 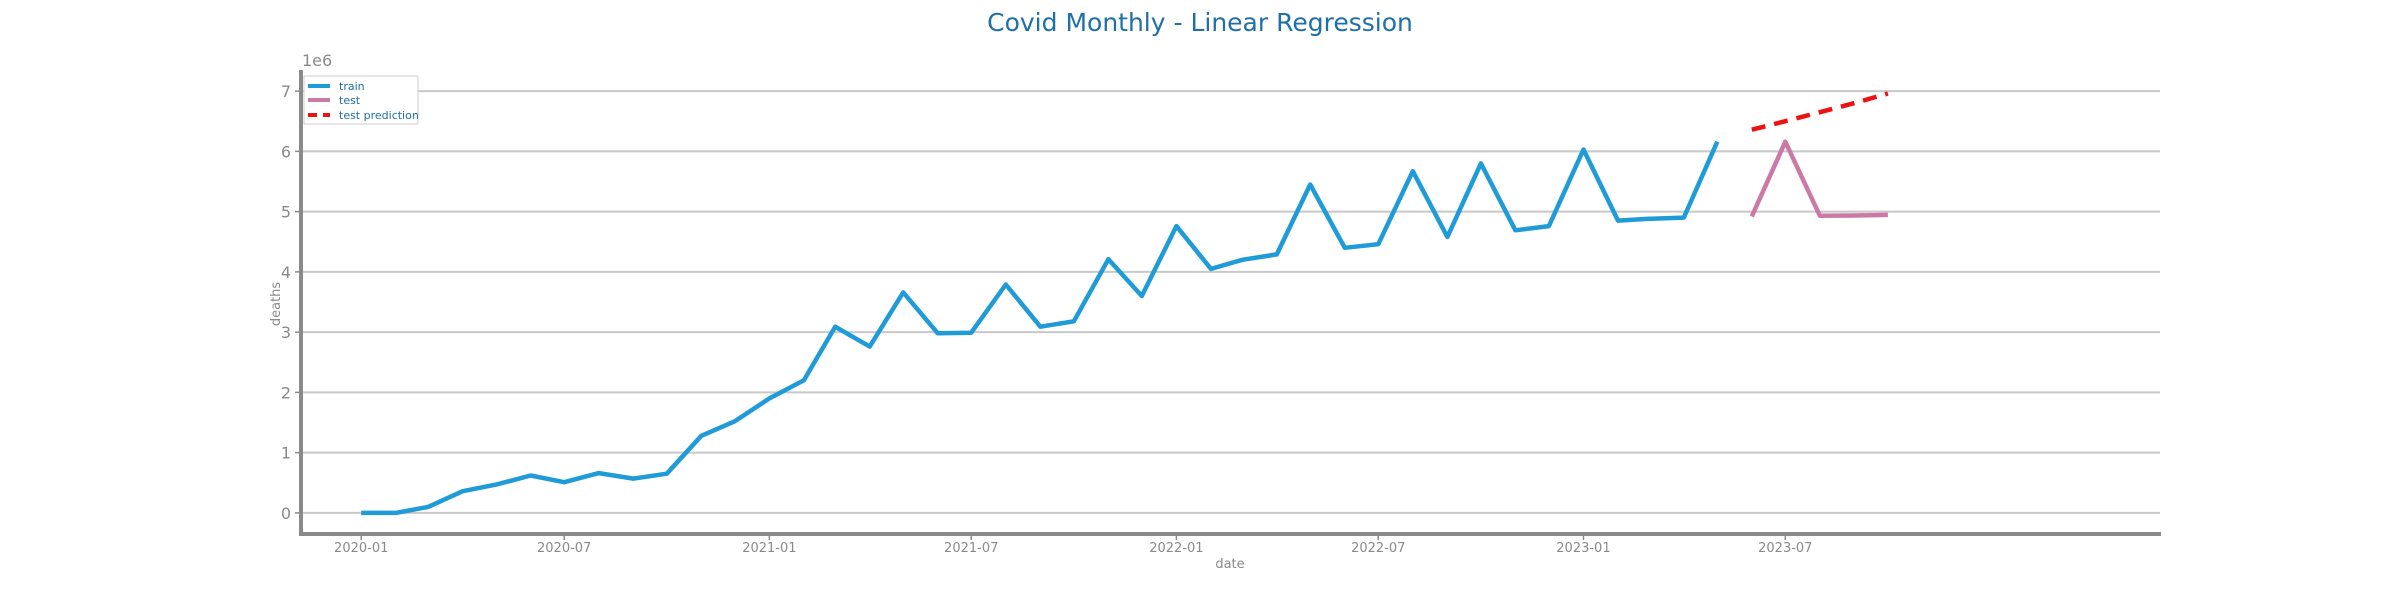 What do you see at coordinates (1818, 179) in the screenshot?
I see `series-line-test` at bounding box center [1818, 179].